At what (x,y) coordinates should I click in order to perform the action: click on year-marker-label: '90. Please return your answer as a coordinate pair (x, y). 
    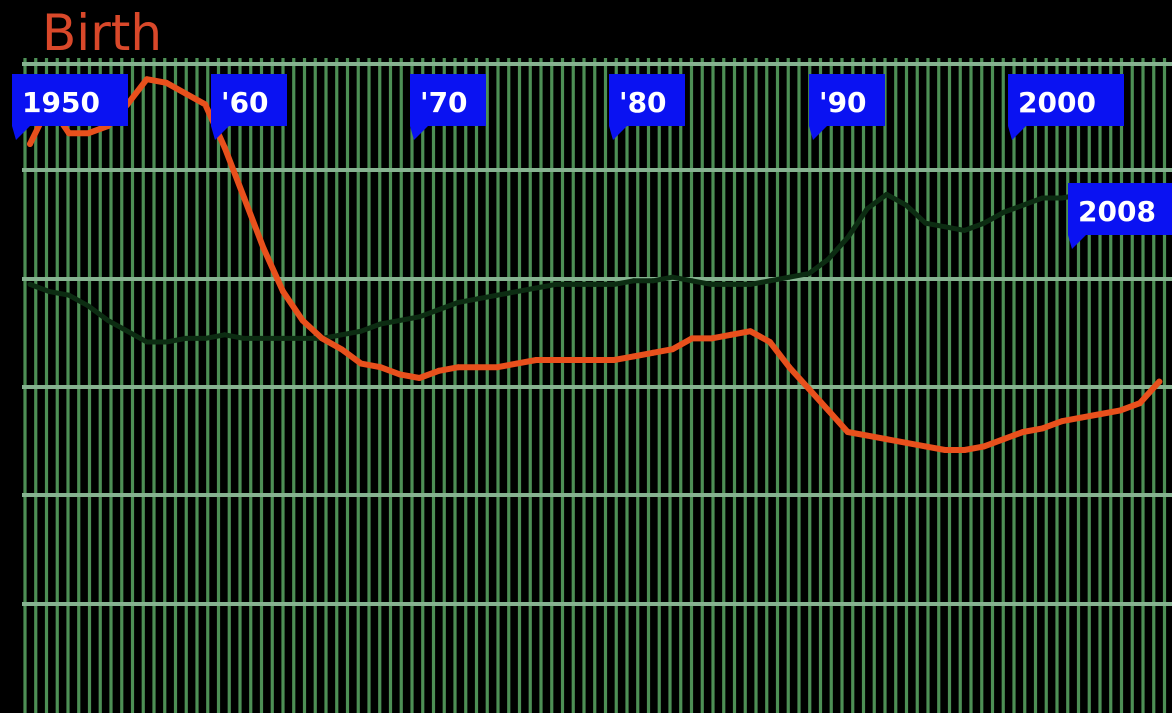
    Looking at the image, I should click on (843, 102).